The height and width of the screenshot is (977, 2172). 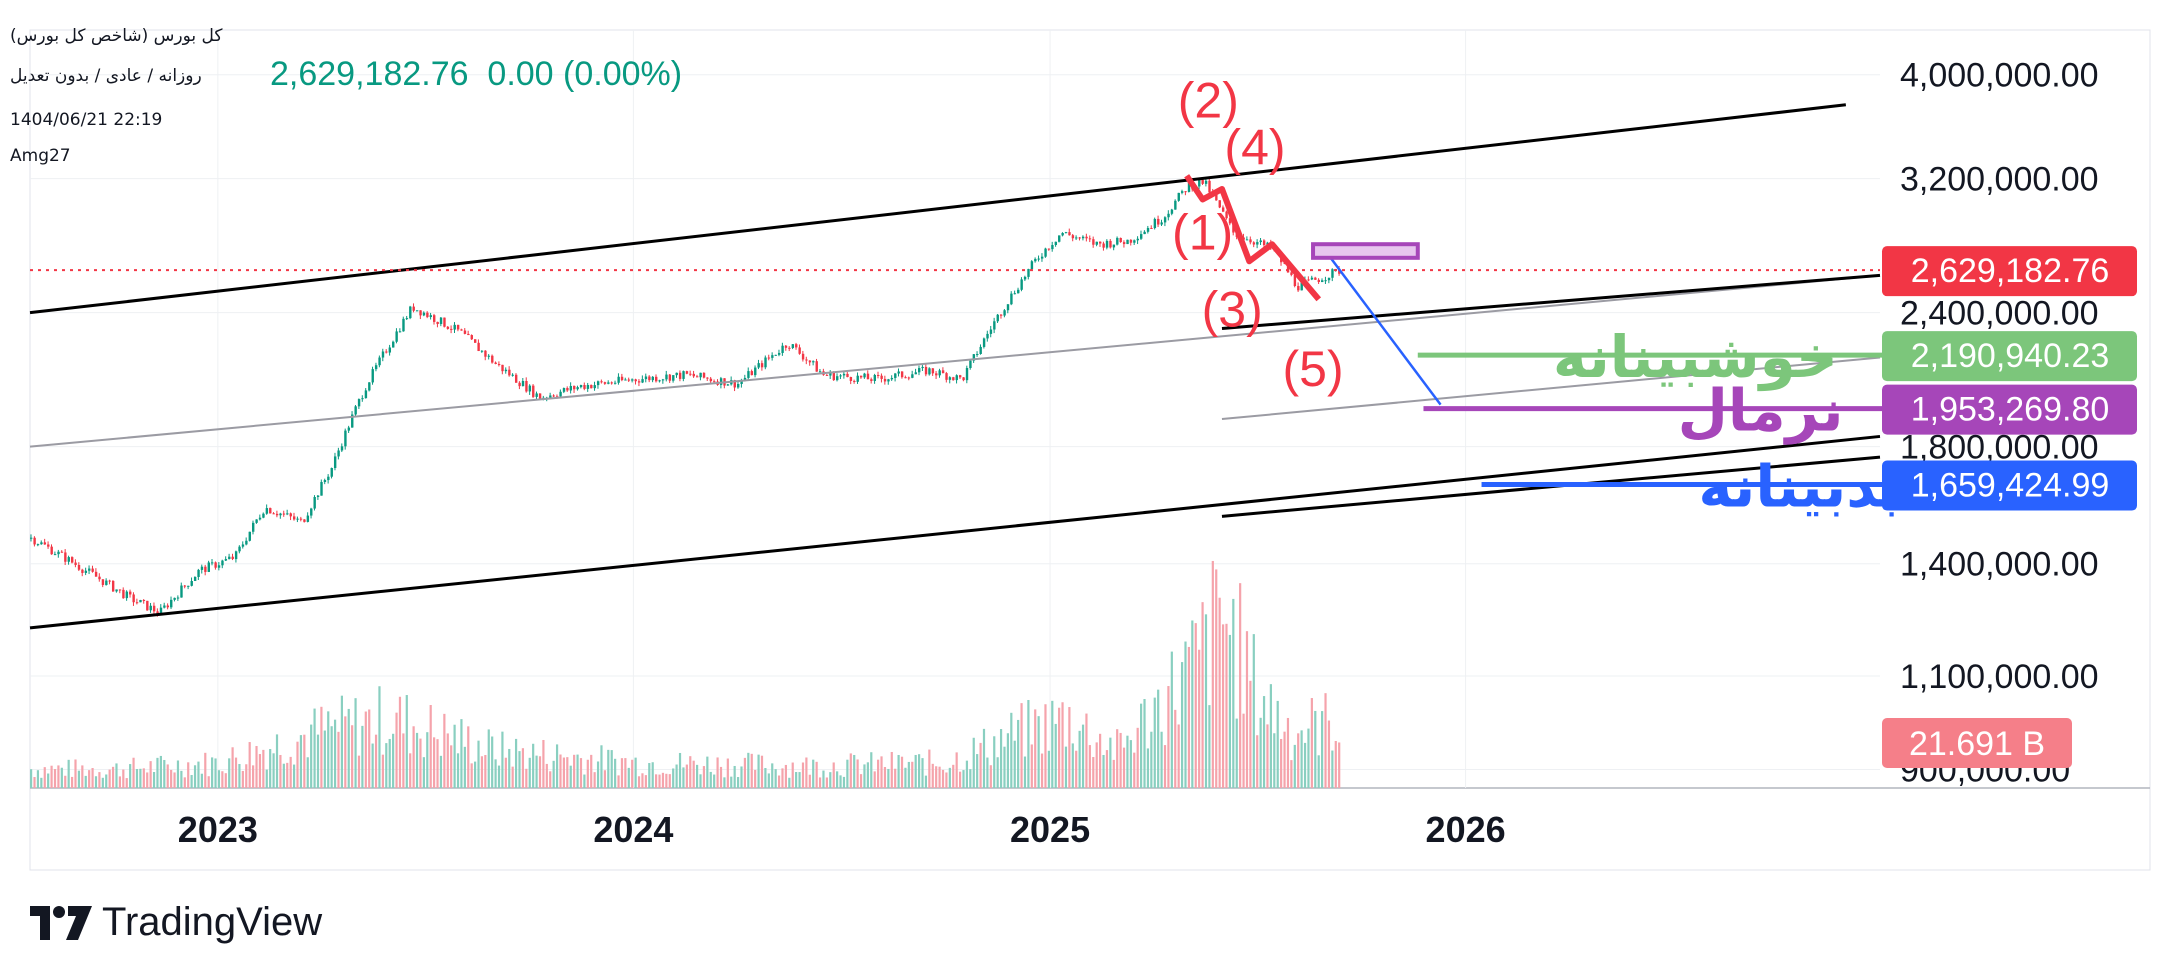 I want to click on scenario-name: نرمال, so click(x=1761, y=412).